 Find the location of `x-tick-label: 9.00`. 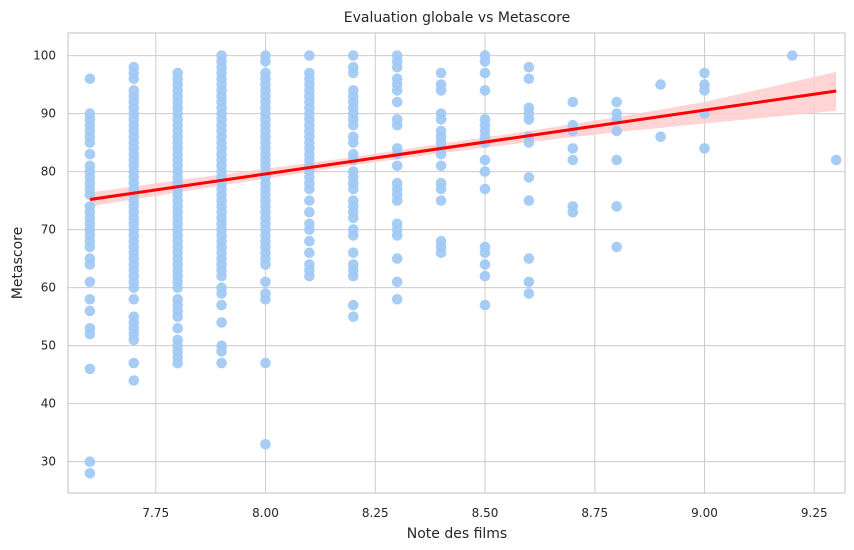

x-tick-label: 9.00 is located at coordinates (704, 513).